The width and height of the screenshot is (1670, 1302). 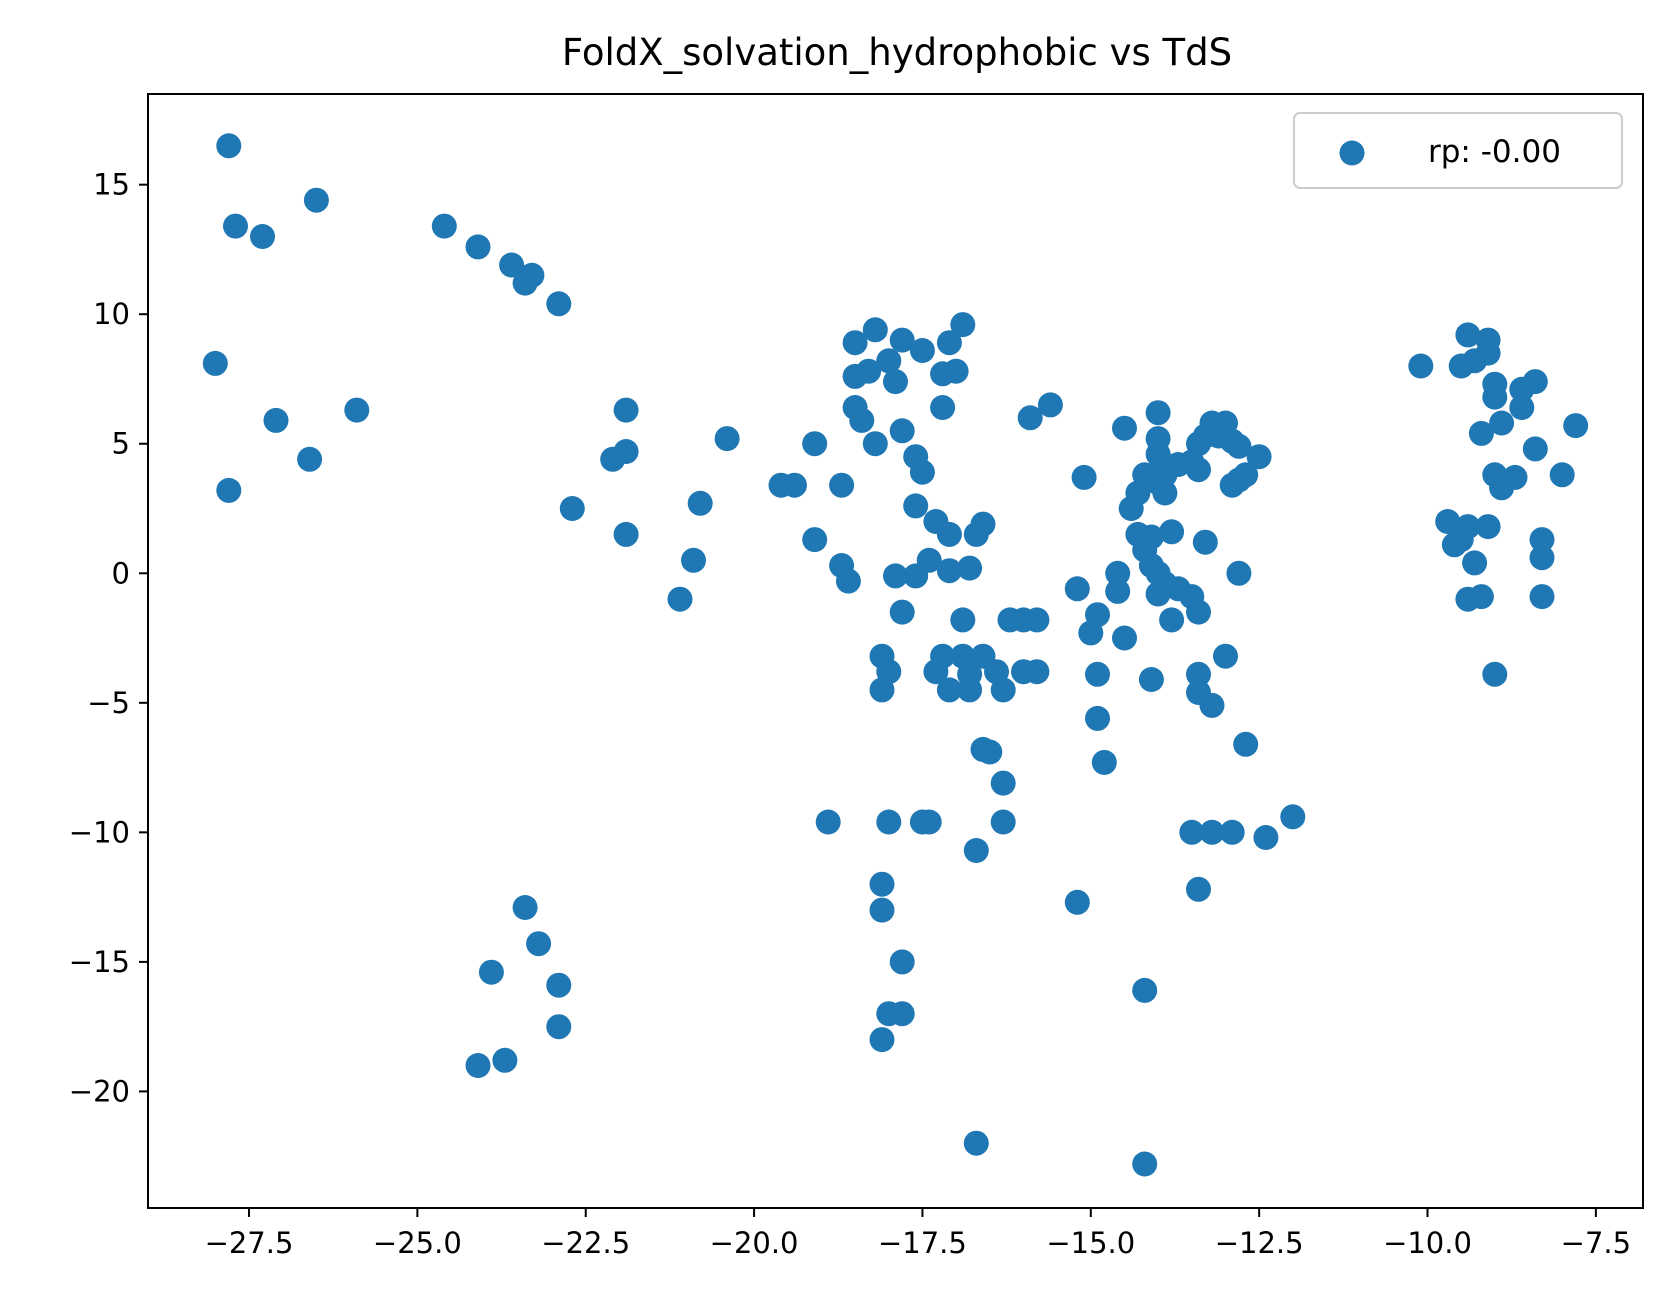 I want to click on legend-marker, so click(x=1352, y=153).